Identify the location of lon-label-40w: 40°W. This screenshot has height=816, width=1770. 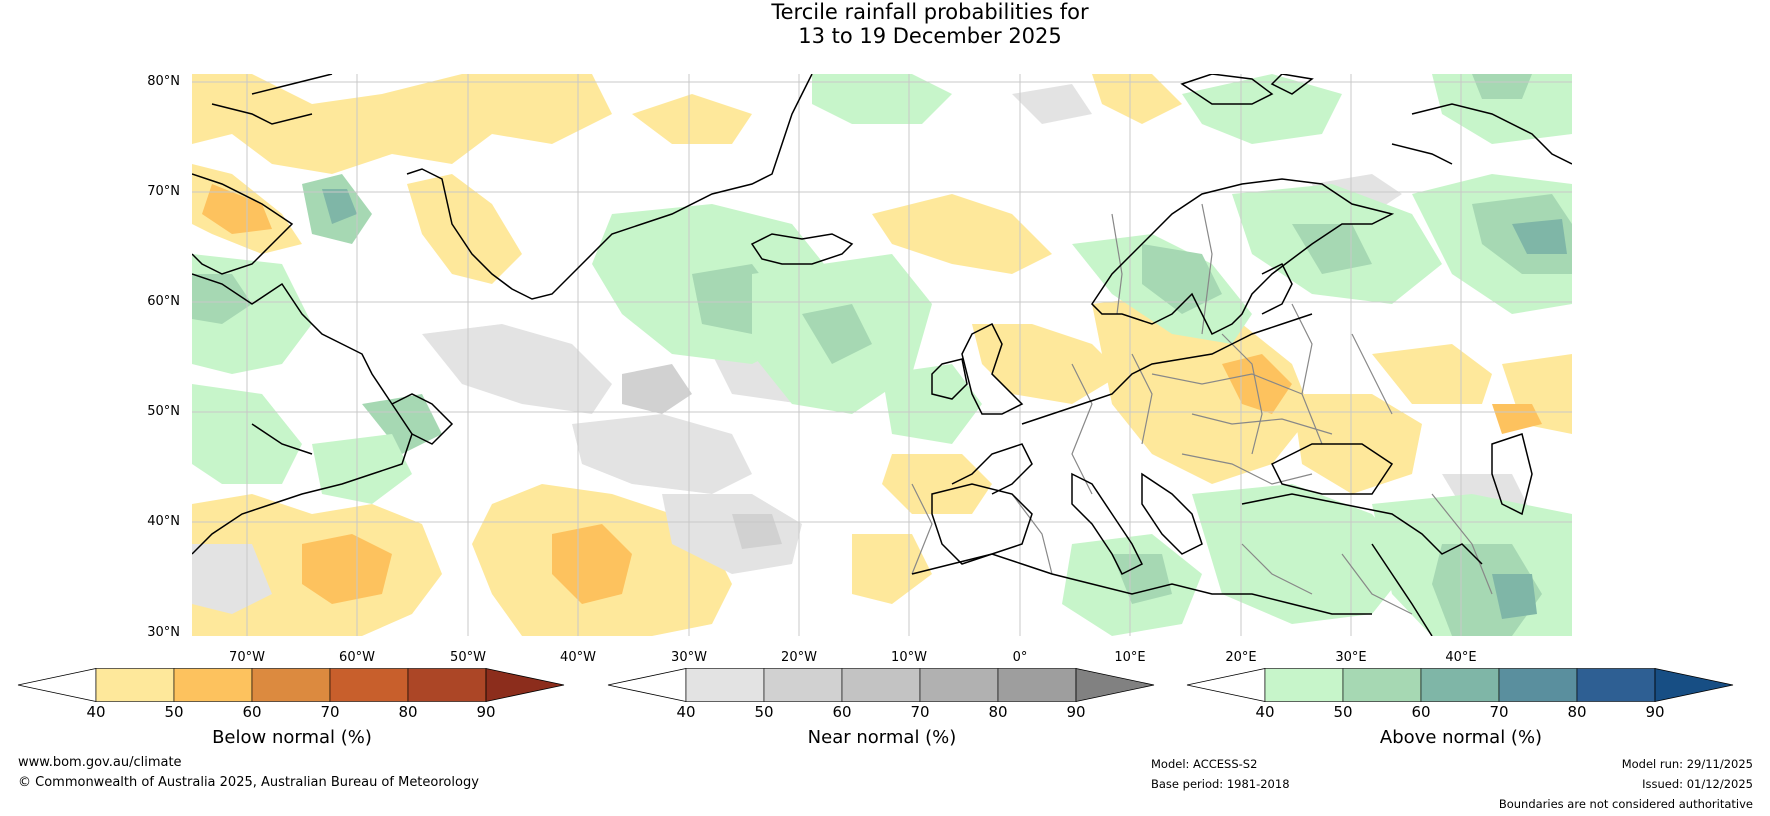
(578, 657).